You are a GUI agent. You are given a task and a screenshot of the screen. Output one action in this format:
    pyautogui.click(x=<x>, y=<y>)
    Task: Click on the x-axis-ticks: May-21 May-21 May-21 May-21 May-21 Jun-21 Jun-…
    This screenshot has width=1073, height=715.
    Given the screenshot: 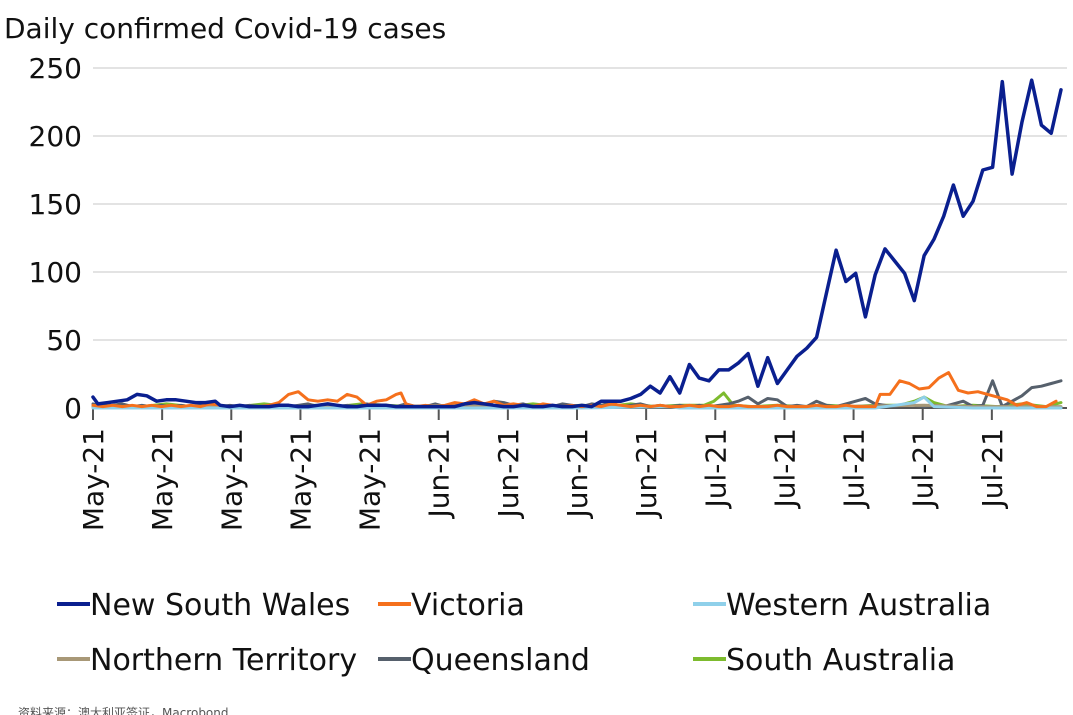 What is the action you would take?
    pyautogui.click(x=543, y=469)
    